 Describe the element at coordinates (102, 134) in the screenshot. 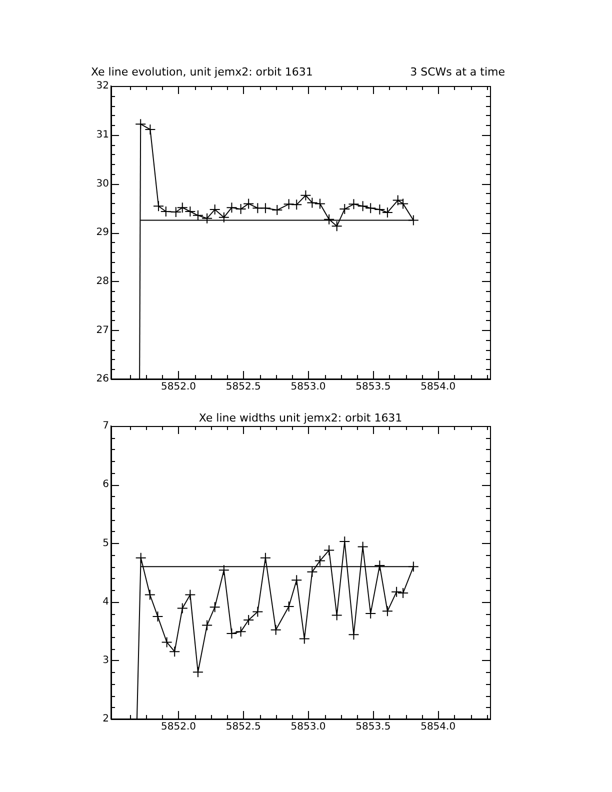

I see `y-tick-label: 31` at that location.